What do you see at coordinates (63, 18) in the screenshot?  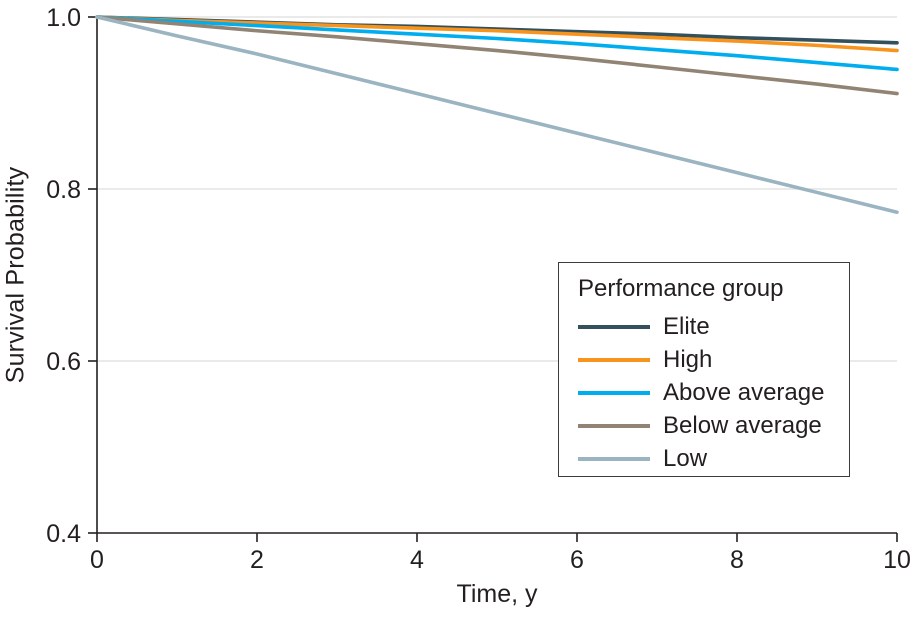 I see `y-tick-label-1: 1.0` at bounding box center [63, 18].